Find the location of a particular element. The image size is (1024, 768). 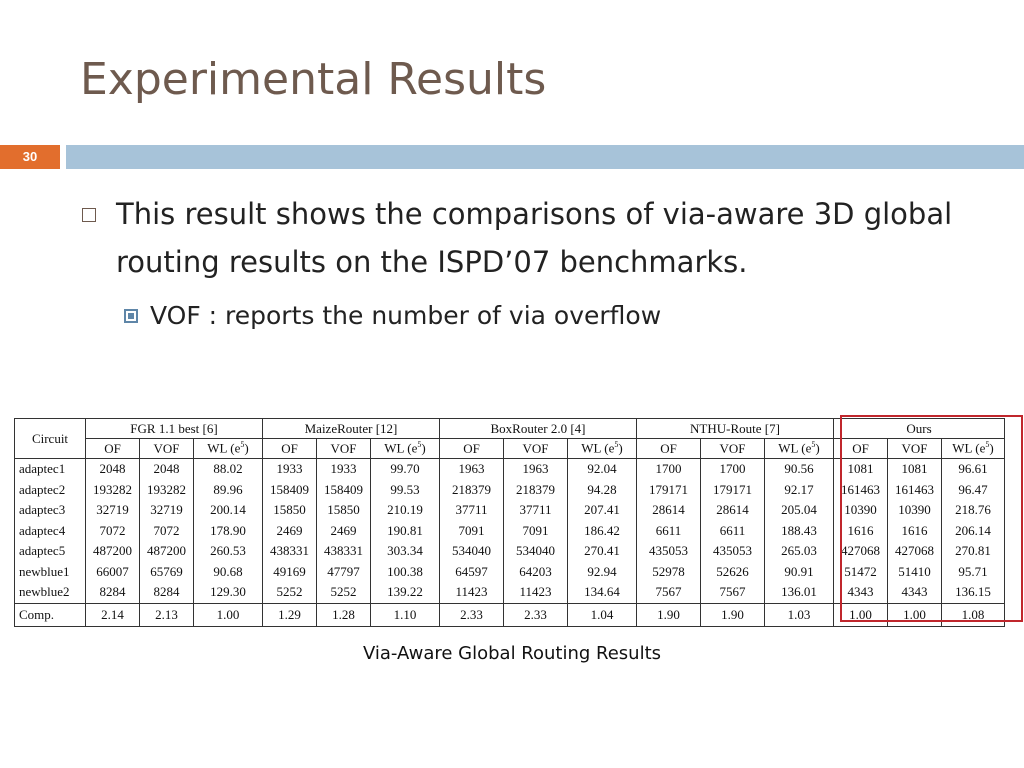

table-cell: 207.41 is located at coordinates (602, 510).